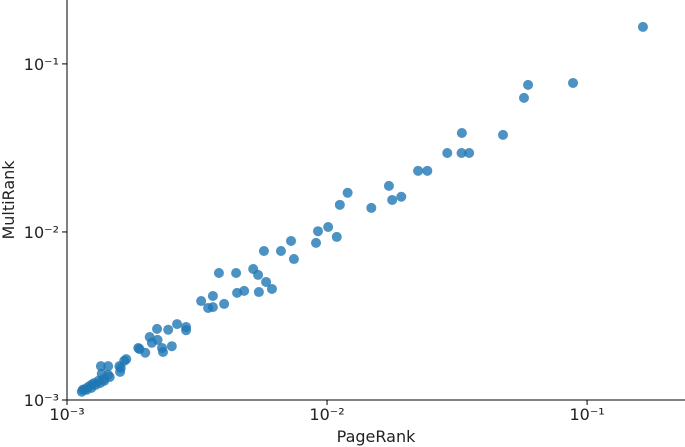  Describe the element at coordinates (41, 64) in the screenshot. I see `y-tick-label: 10⁻¹` at that location.